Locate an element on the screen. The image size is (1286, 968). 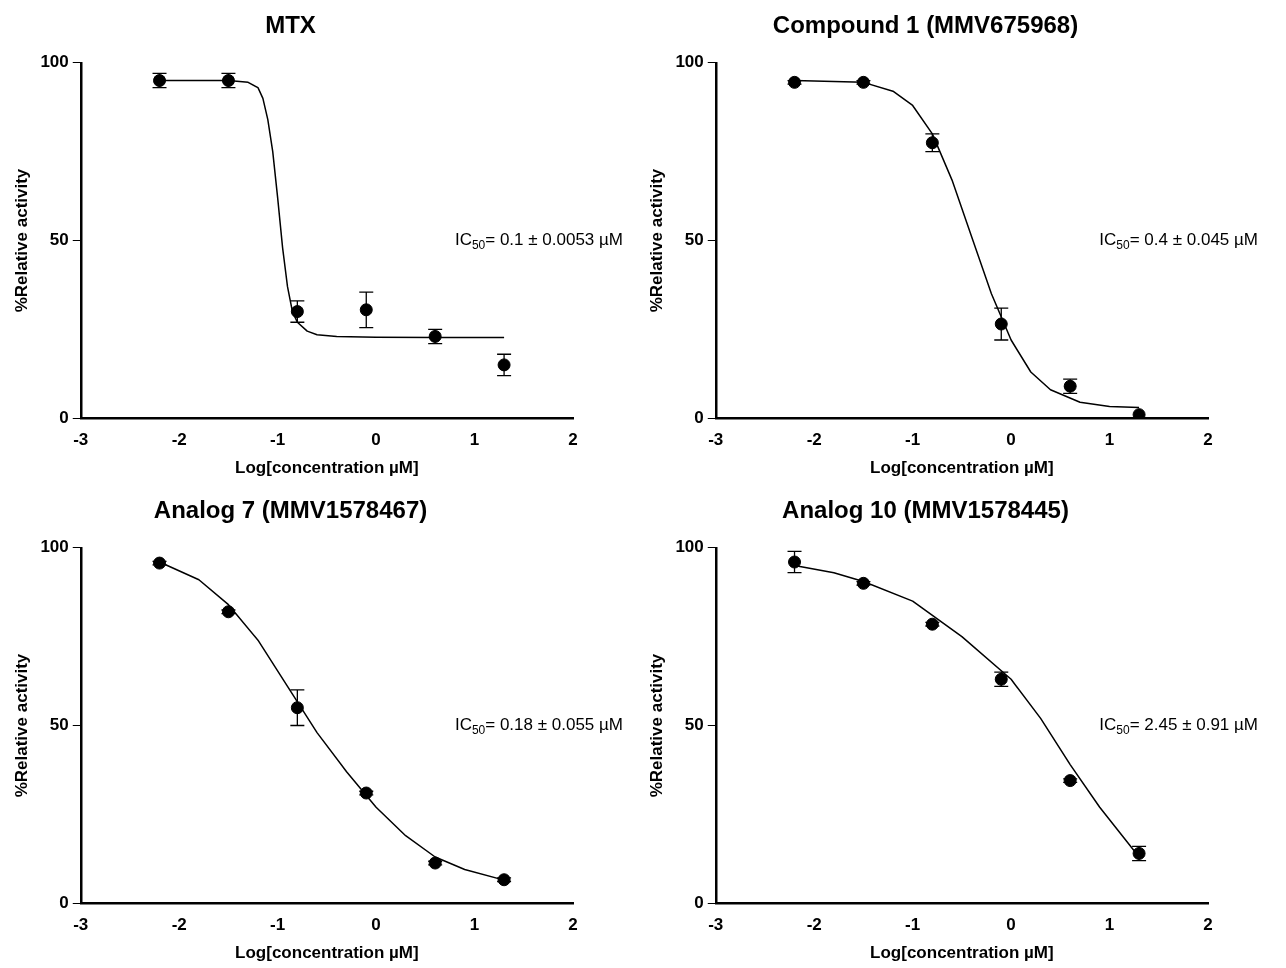
chart-title: MTX is located at coordinates (290, 25).